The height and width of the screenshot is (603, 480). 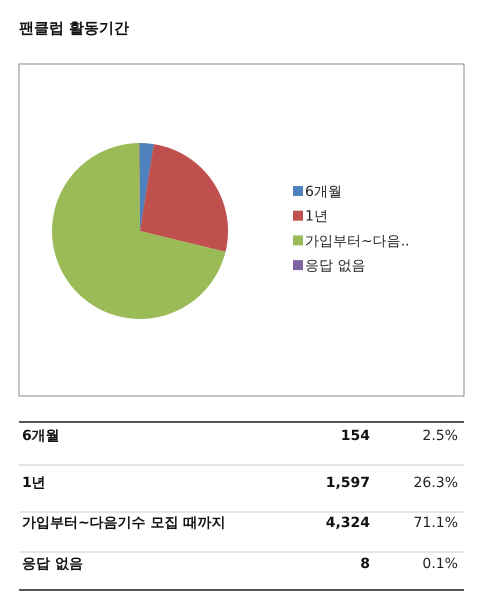 I want to click on legend-label: 응답 없음, so click(x=335, y=266).